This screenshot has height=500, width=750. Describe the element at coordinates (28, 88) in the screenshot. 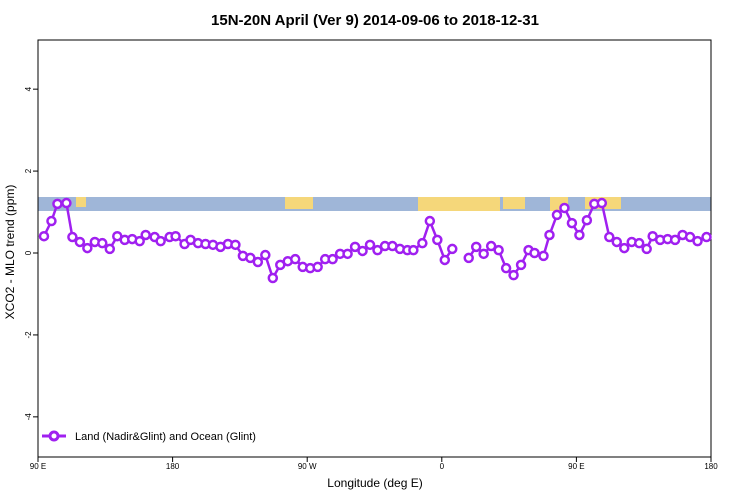

I see `y-tick-label: 4` at that location.